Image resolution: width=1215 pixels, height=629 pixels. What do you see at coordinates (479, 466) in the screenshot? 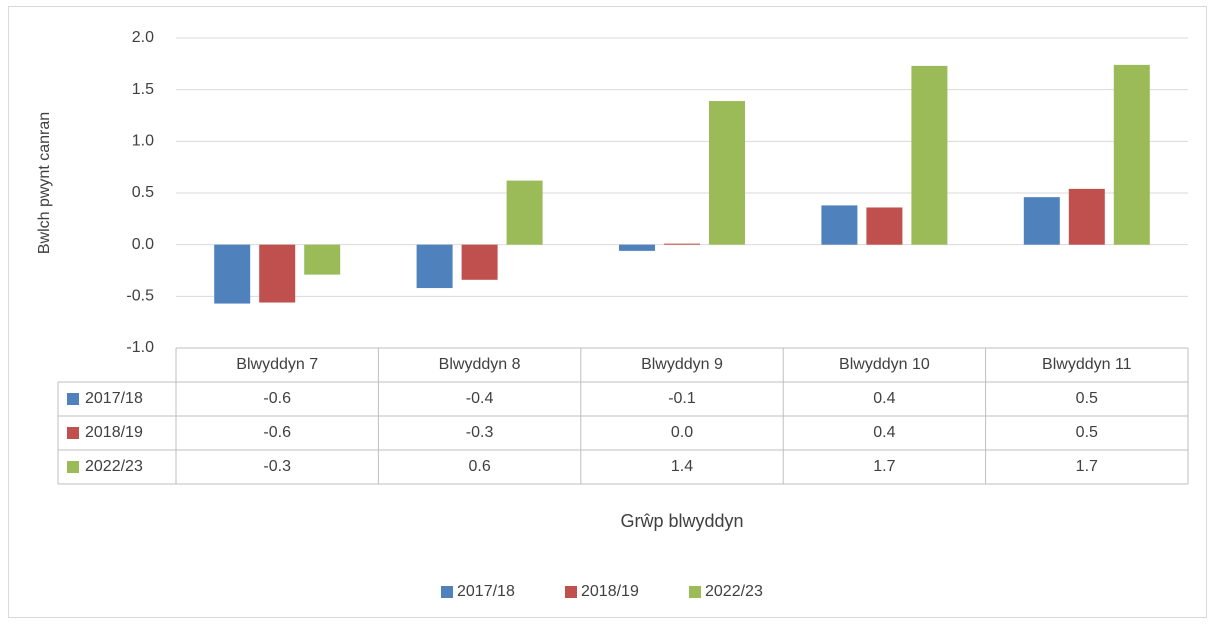
I see `table-cell: 0.6` at bounding box center [479, 466].